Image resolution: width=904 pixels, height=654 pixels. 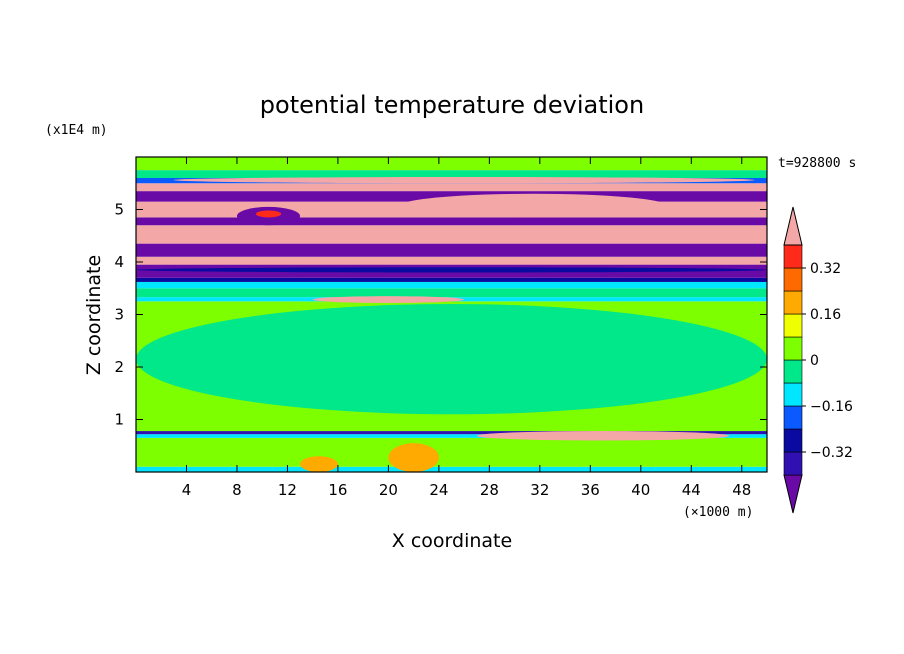 What do you see at coordinates (237, 490) in the screenshot?
I see `x-tick-label: 8` at bounding box center [237, 490].